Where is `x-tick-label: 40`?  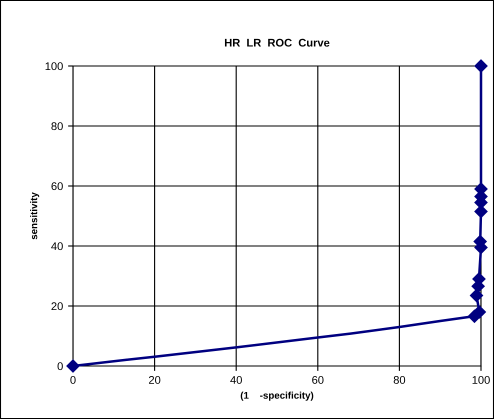
x-tick-label: 40 is located at coordinates (236, 380).